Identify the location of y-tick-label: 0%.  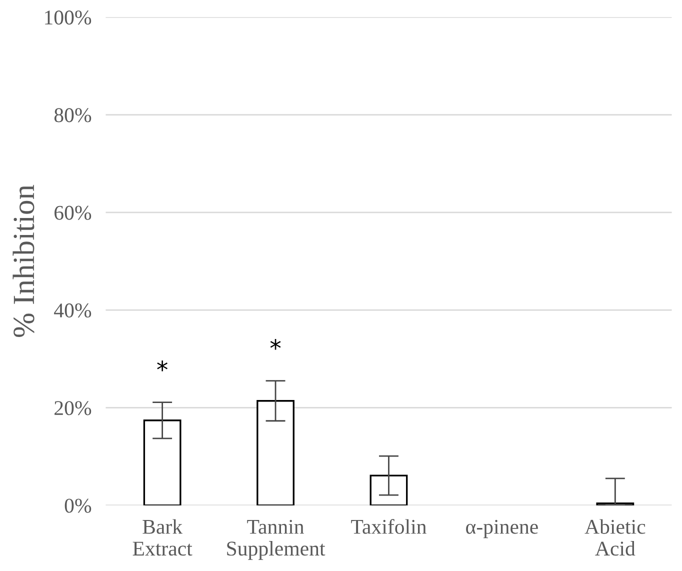
(78, 505).